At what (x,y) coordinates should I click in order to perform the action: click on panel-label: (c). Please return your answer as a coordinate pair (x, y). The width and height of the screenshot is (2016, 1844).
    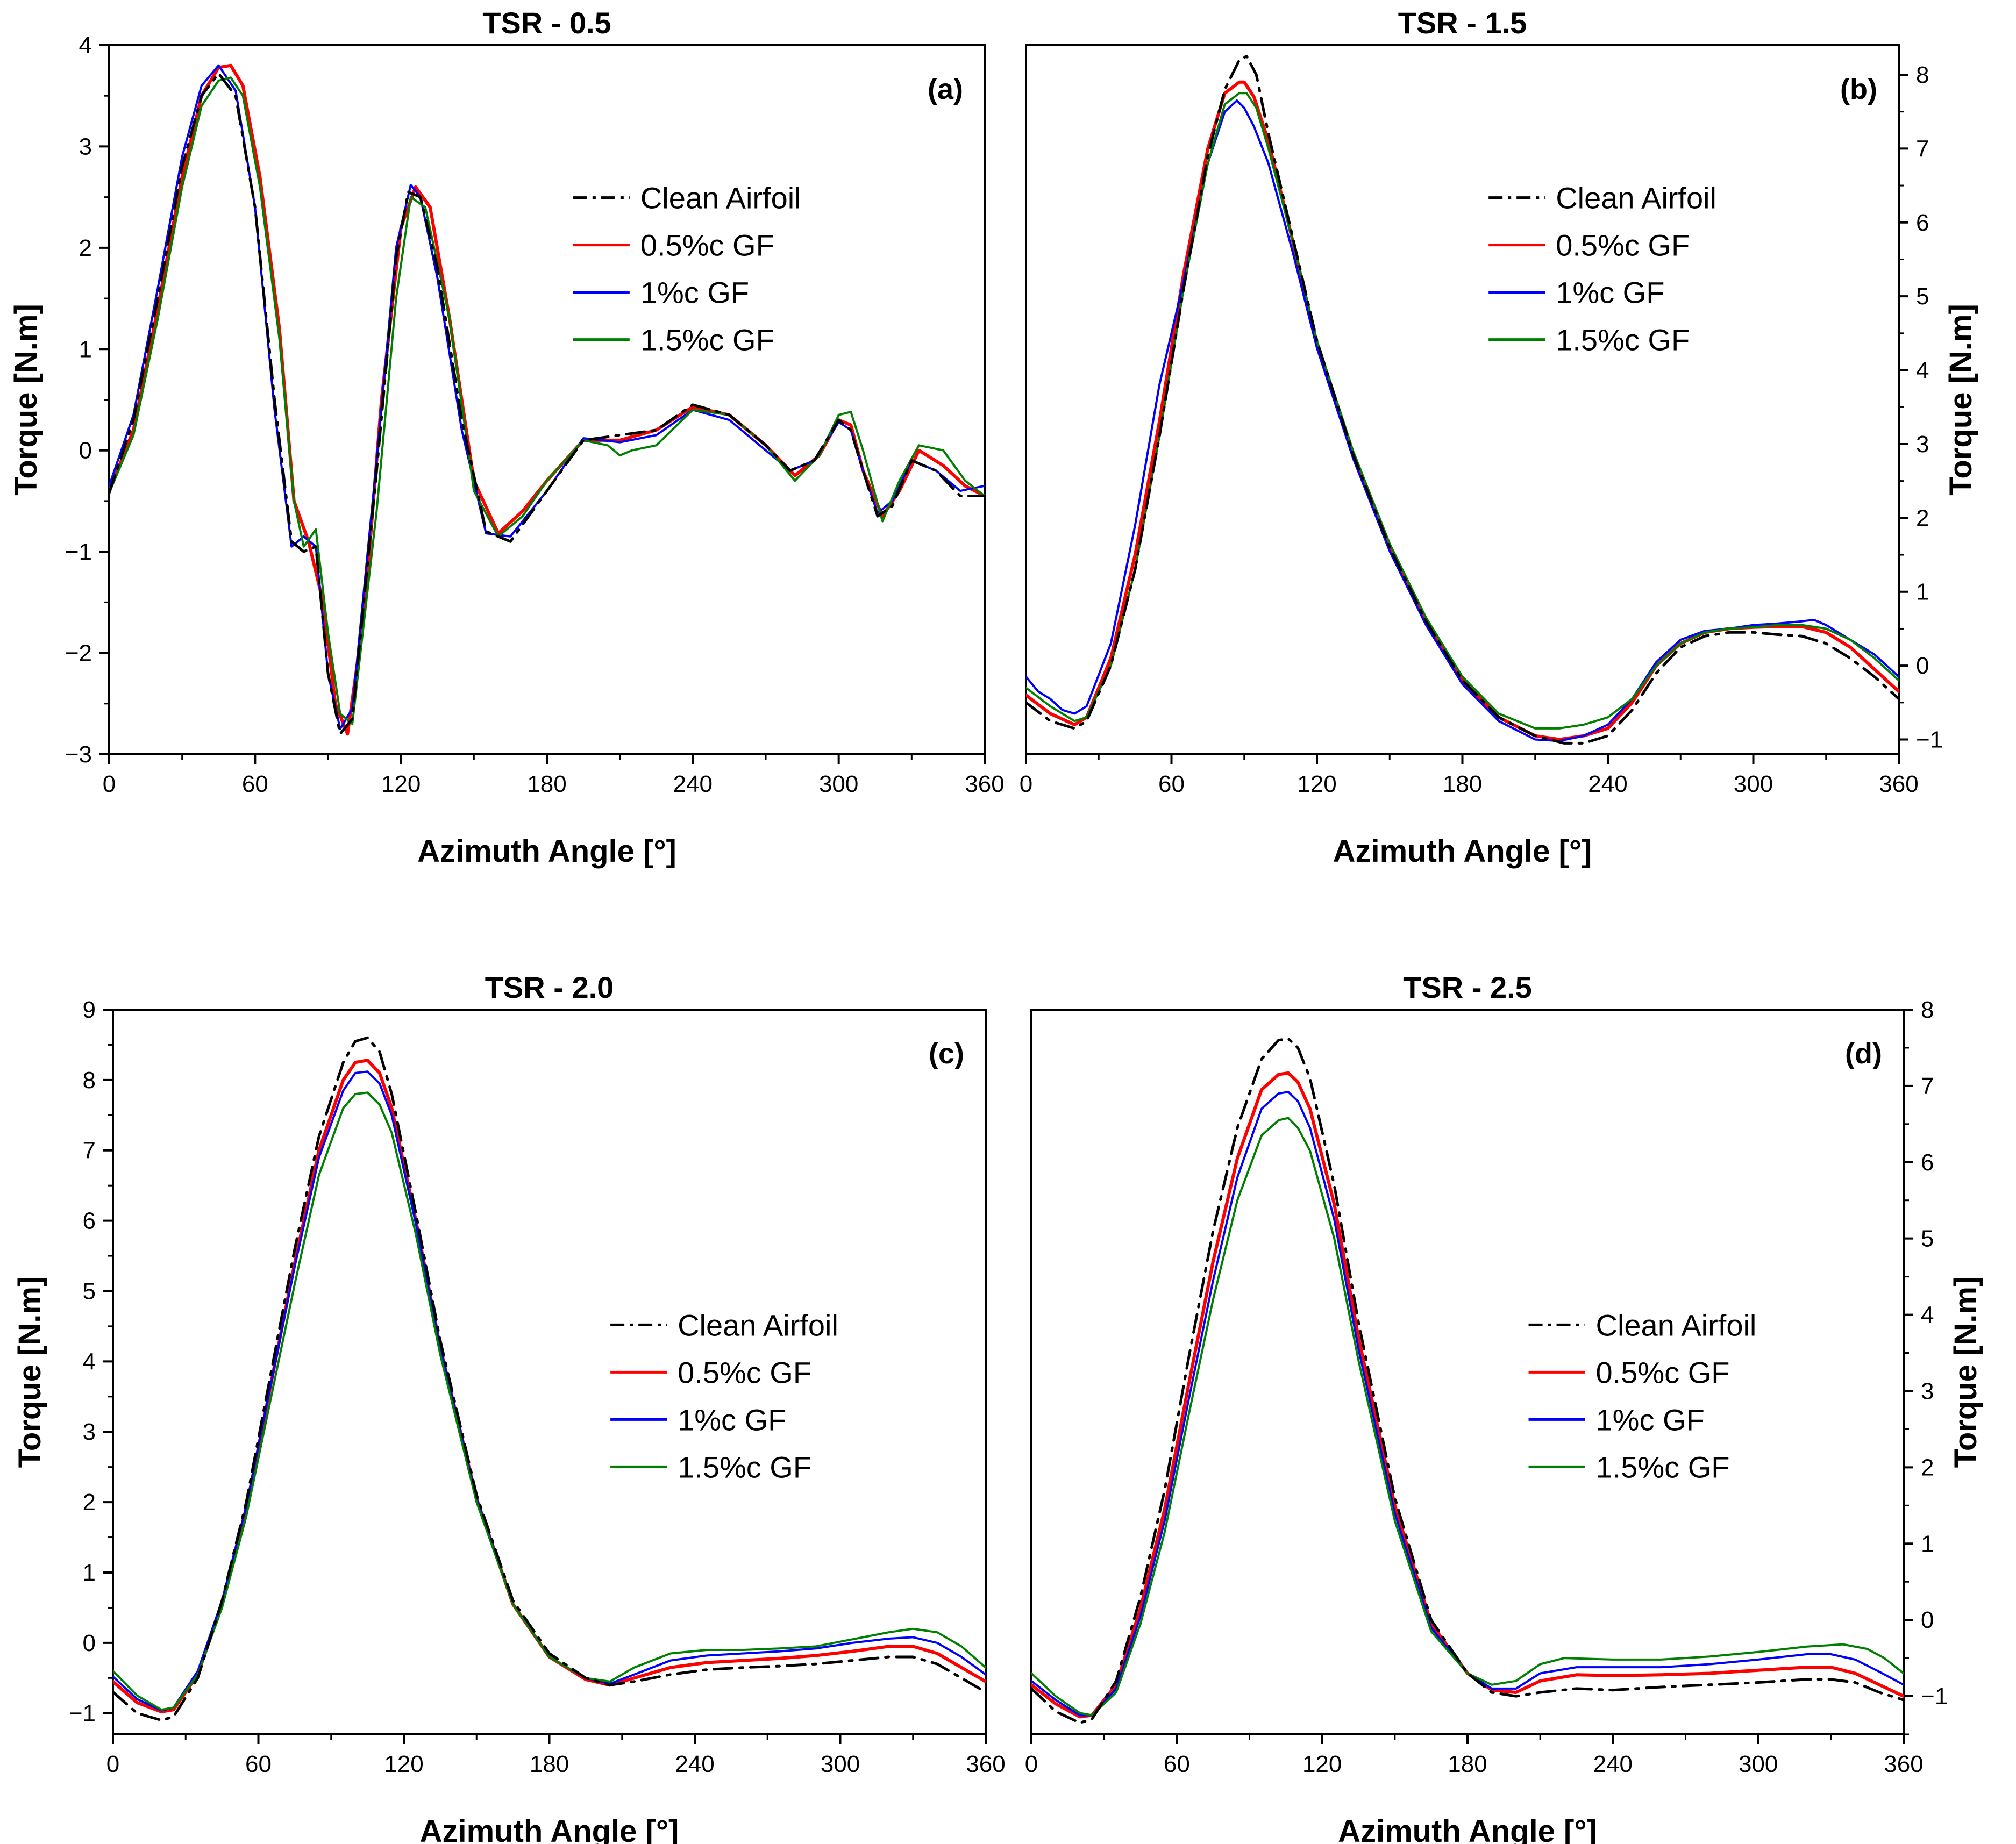
    Looking at the image, I should click on (946, 1054).